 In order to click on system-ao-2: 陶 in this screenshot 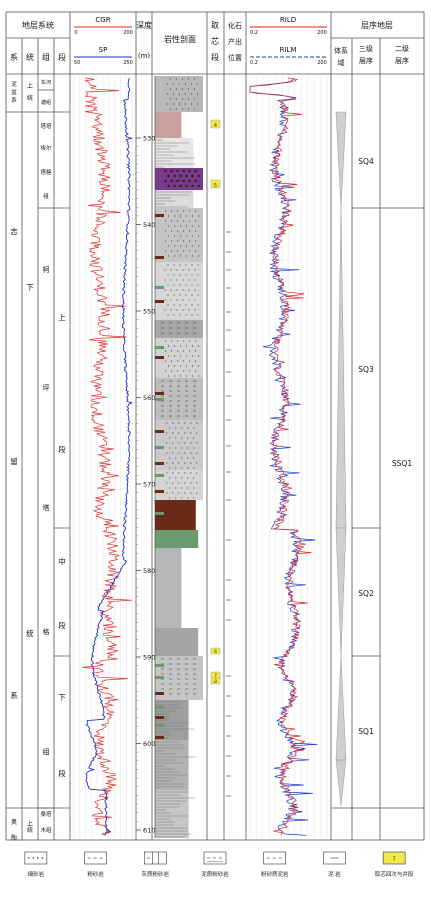, I will do `click(14, 838)`.